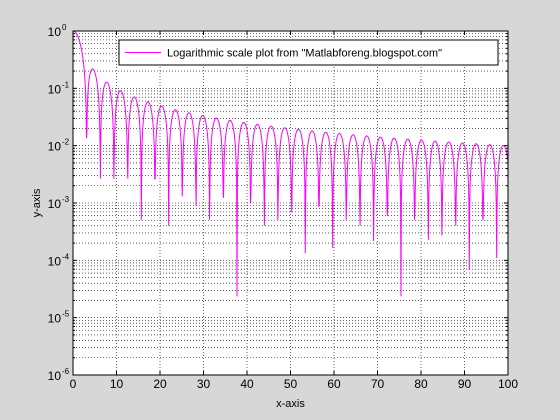 The height and width of the screenshot is (420, 560). What do you see at coordinates (204, 384) in the screenshot?
I see `x-tick-label: 30` at bounding box center [204, 384].